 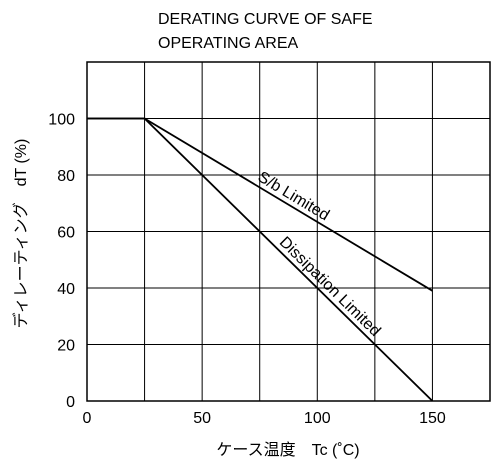 What do you see at coordinates (66, 176) in the screenshot?
I see `y-tick-label: 80` at bounding box center [66, 176].